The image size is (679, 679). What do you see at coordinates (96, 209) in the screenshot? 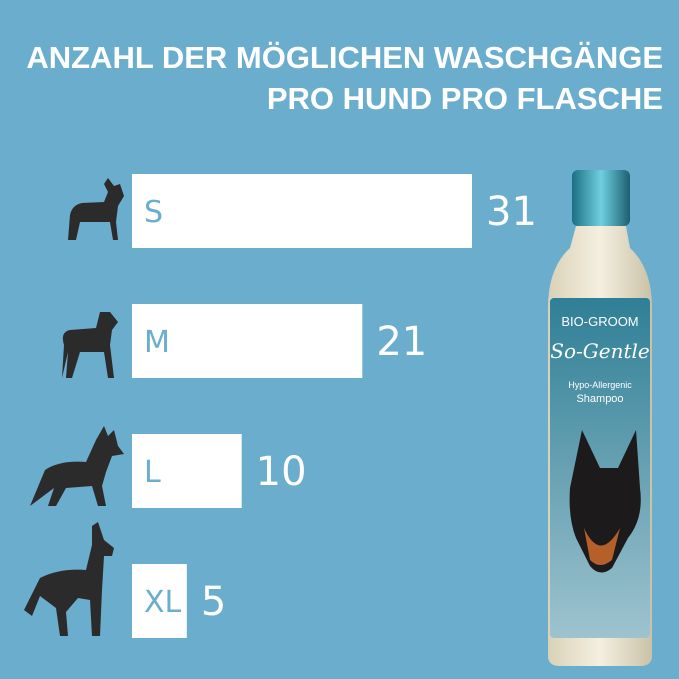
I see `small-dog-icon` at bounding box center [96, 209].